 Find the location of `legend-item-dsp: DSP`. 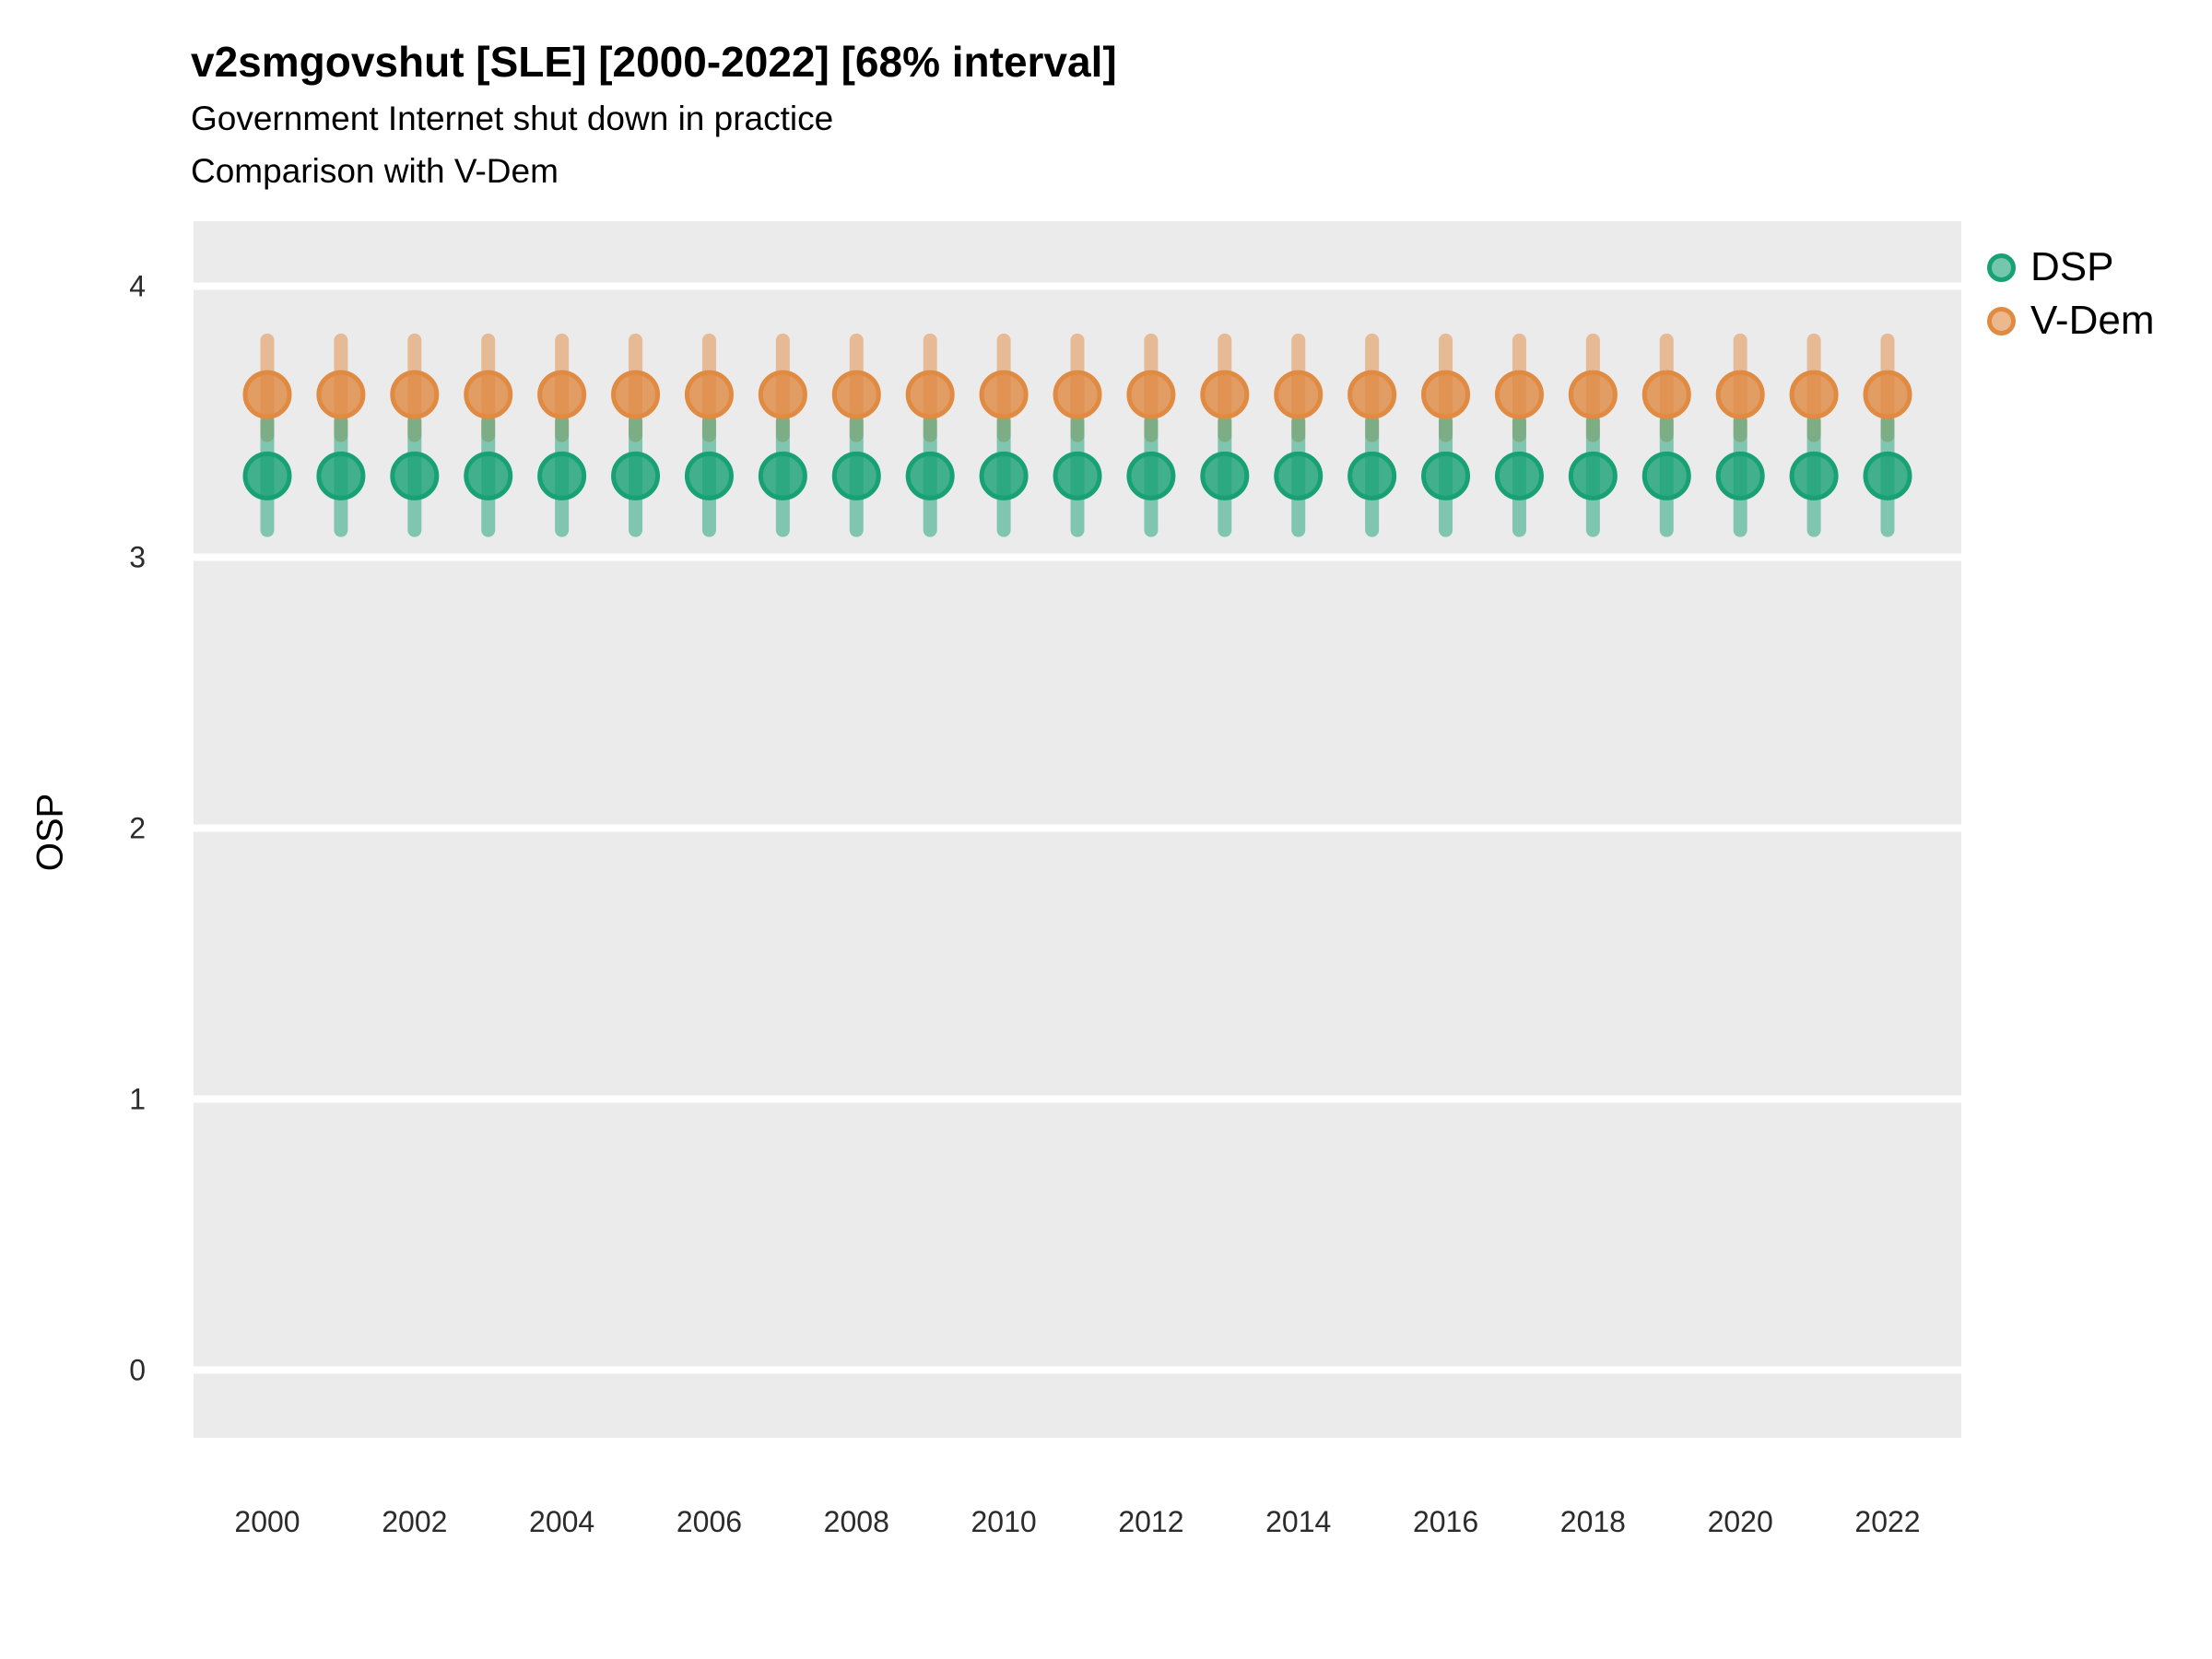

legend-item-dsp: DSP is located at coordinates (2070, 267).